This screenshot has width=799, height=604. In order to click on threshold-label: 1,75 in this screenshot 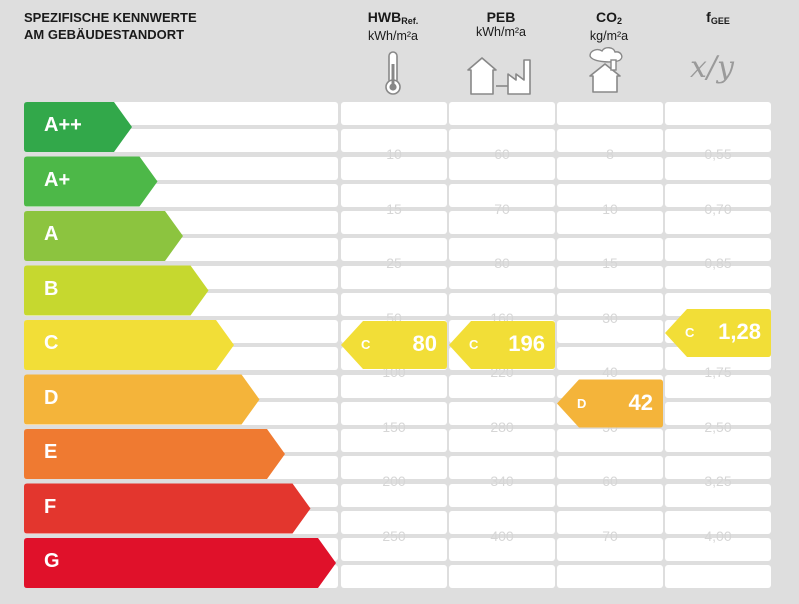, I will do `click(718, 372)`.